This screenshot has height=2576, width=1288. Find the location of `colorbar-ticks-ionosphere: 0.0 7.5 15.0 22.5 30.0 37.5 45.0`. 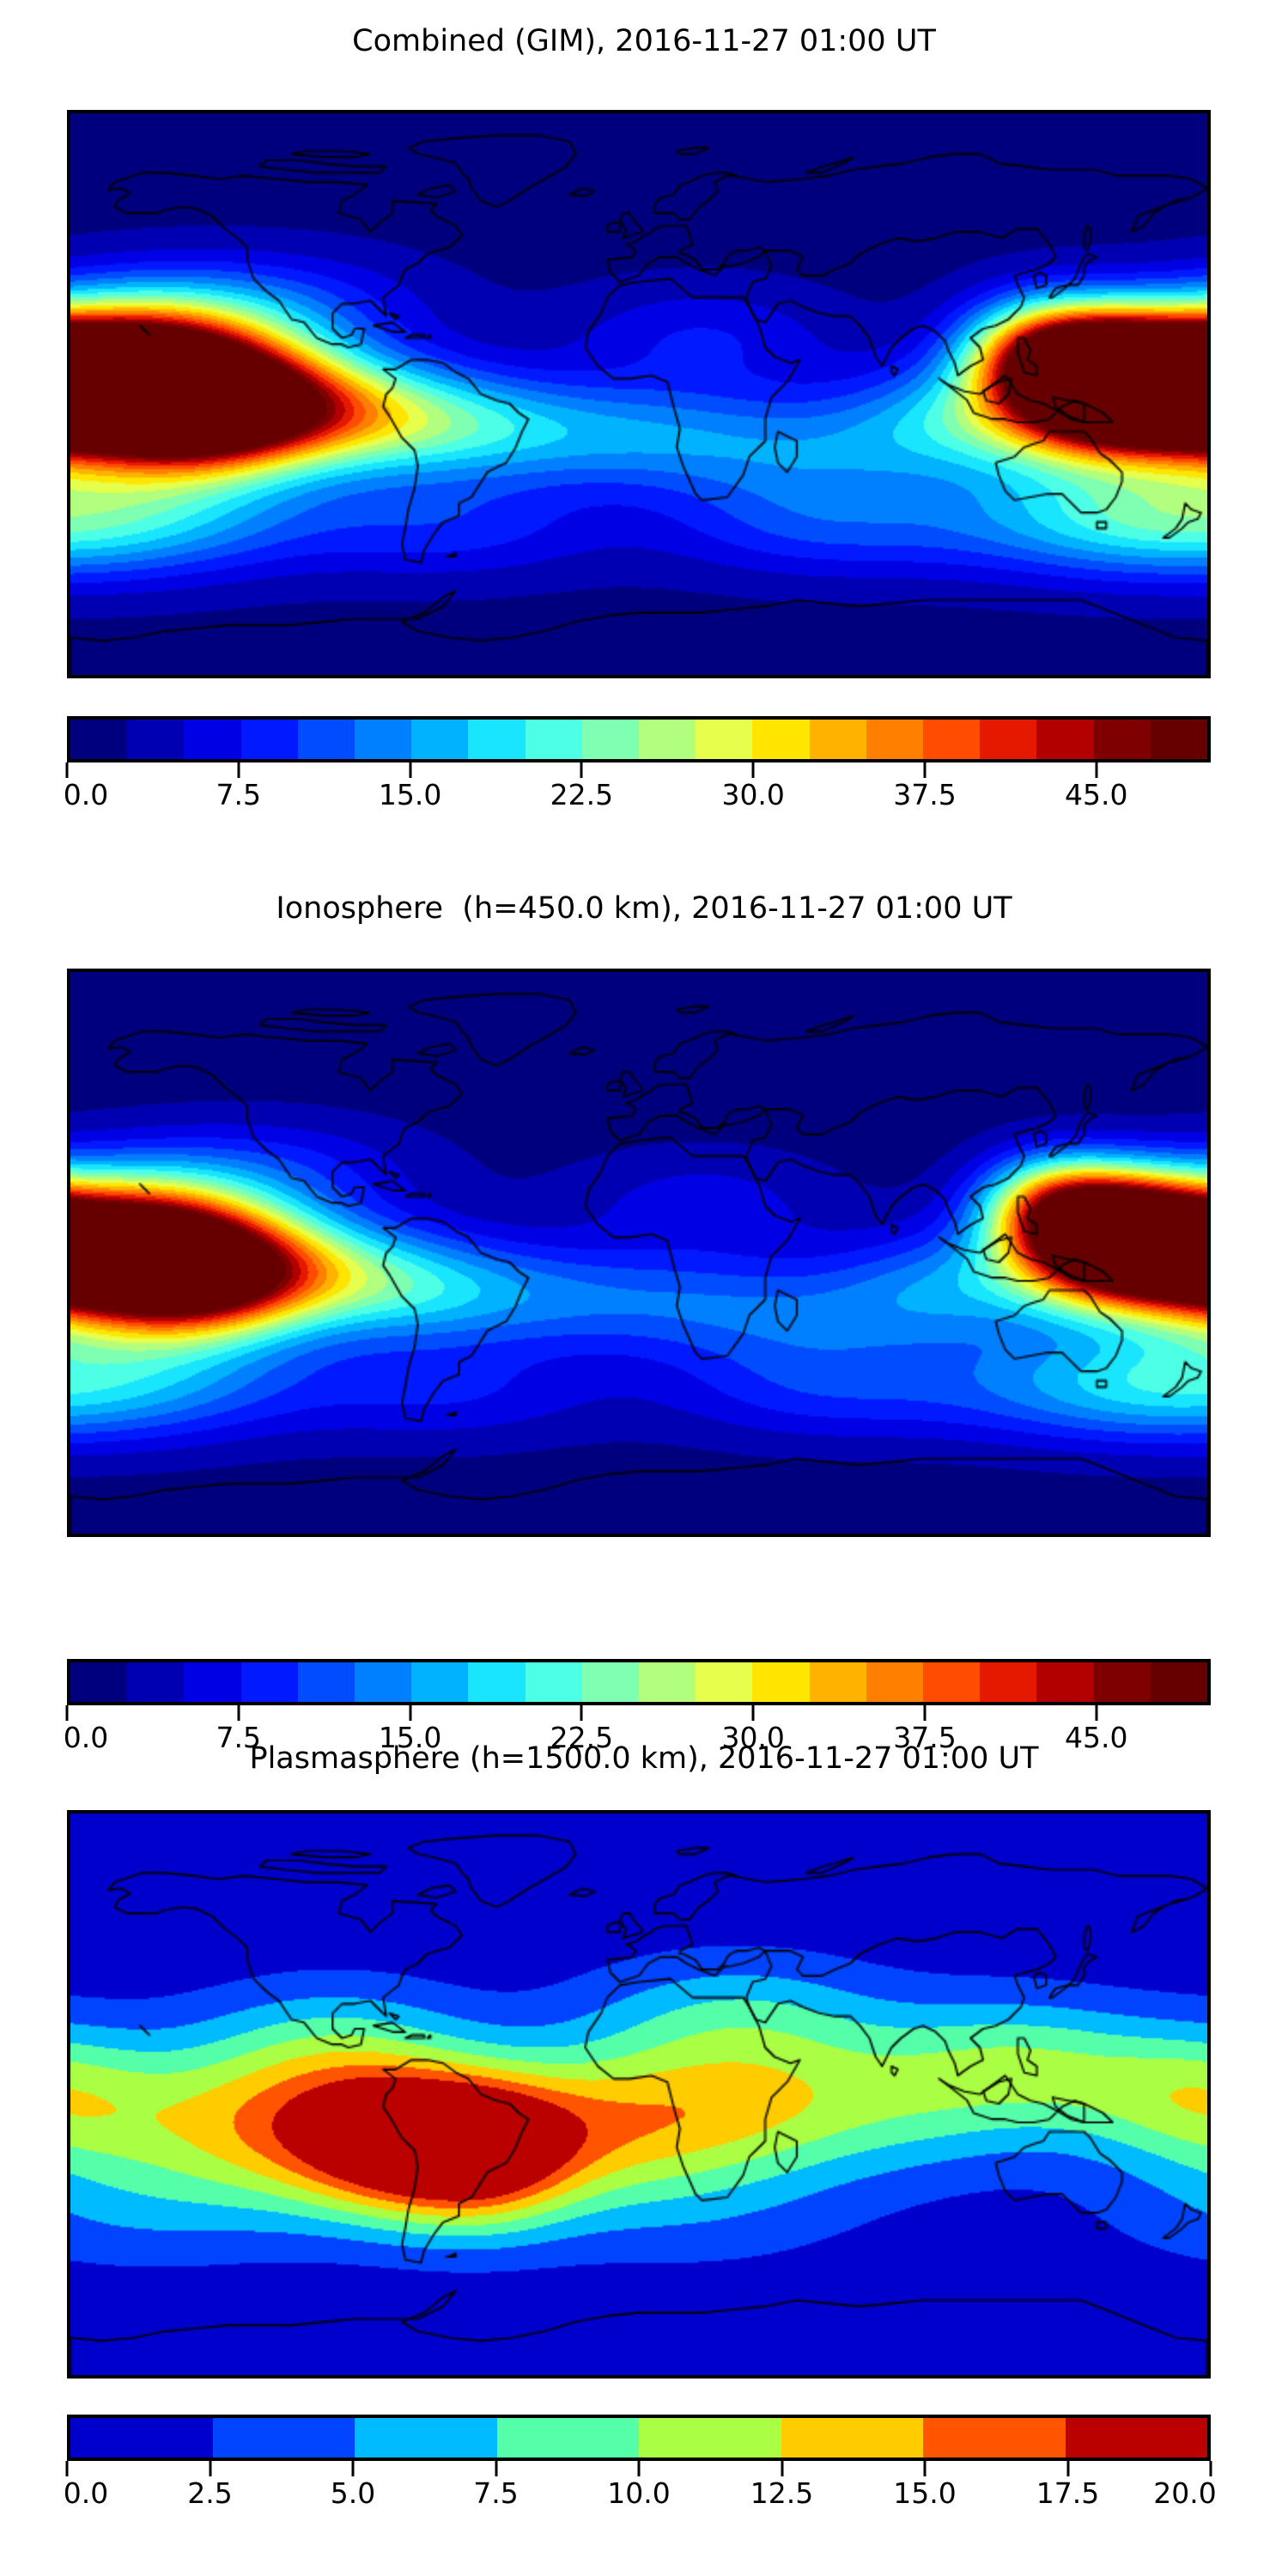

colorbar-ticks-ionosphere: 0.0 7.5 15.0 22.5 30.0 37.5 45.0 is located at coordinates (638, 1729).